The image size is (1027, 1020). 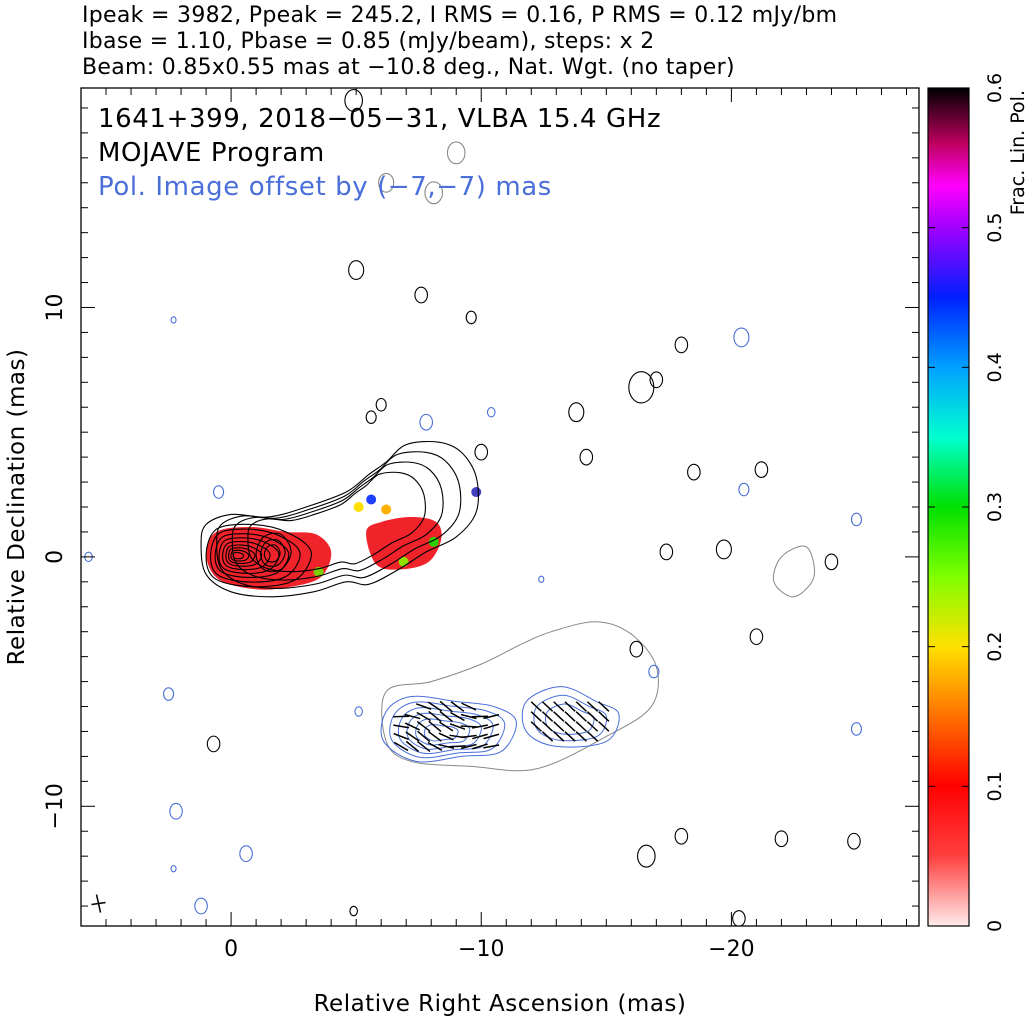 I want to click on fractional-polarization-image, so click(x=344, y=538).